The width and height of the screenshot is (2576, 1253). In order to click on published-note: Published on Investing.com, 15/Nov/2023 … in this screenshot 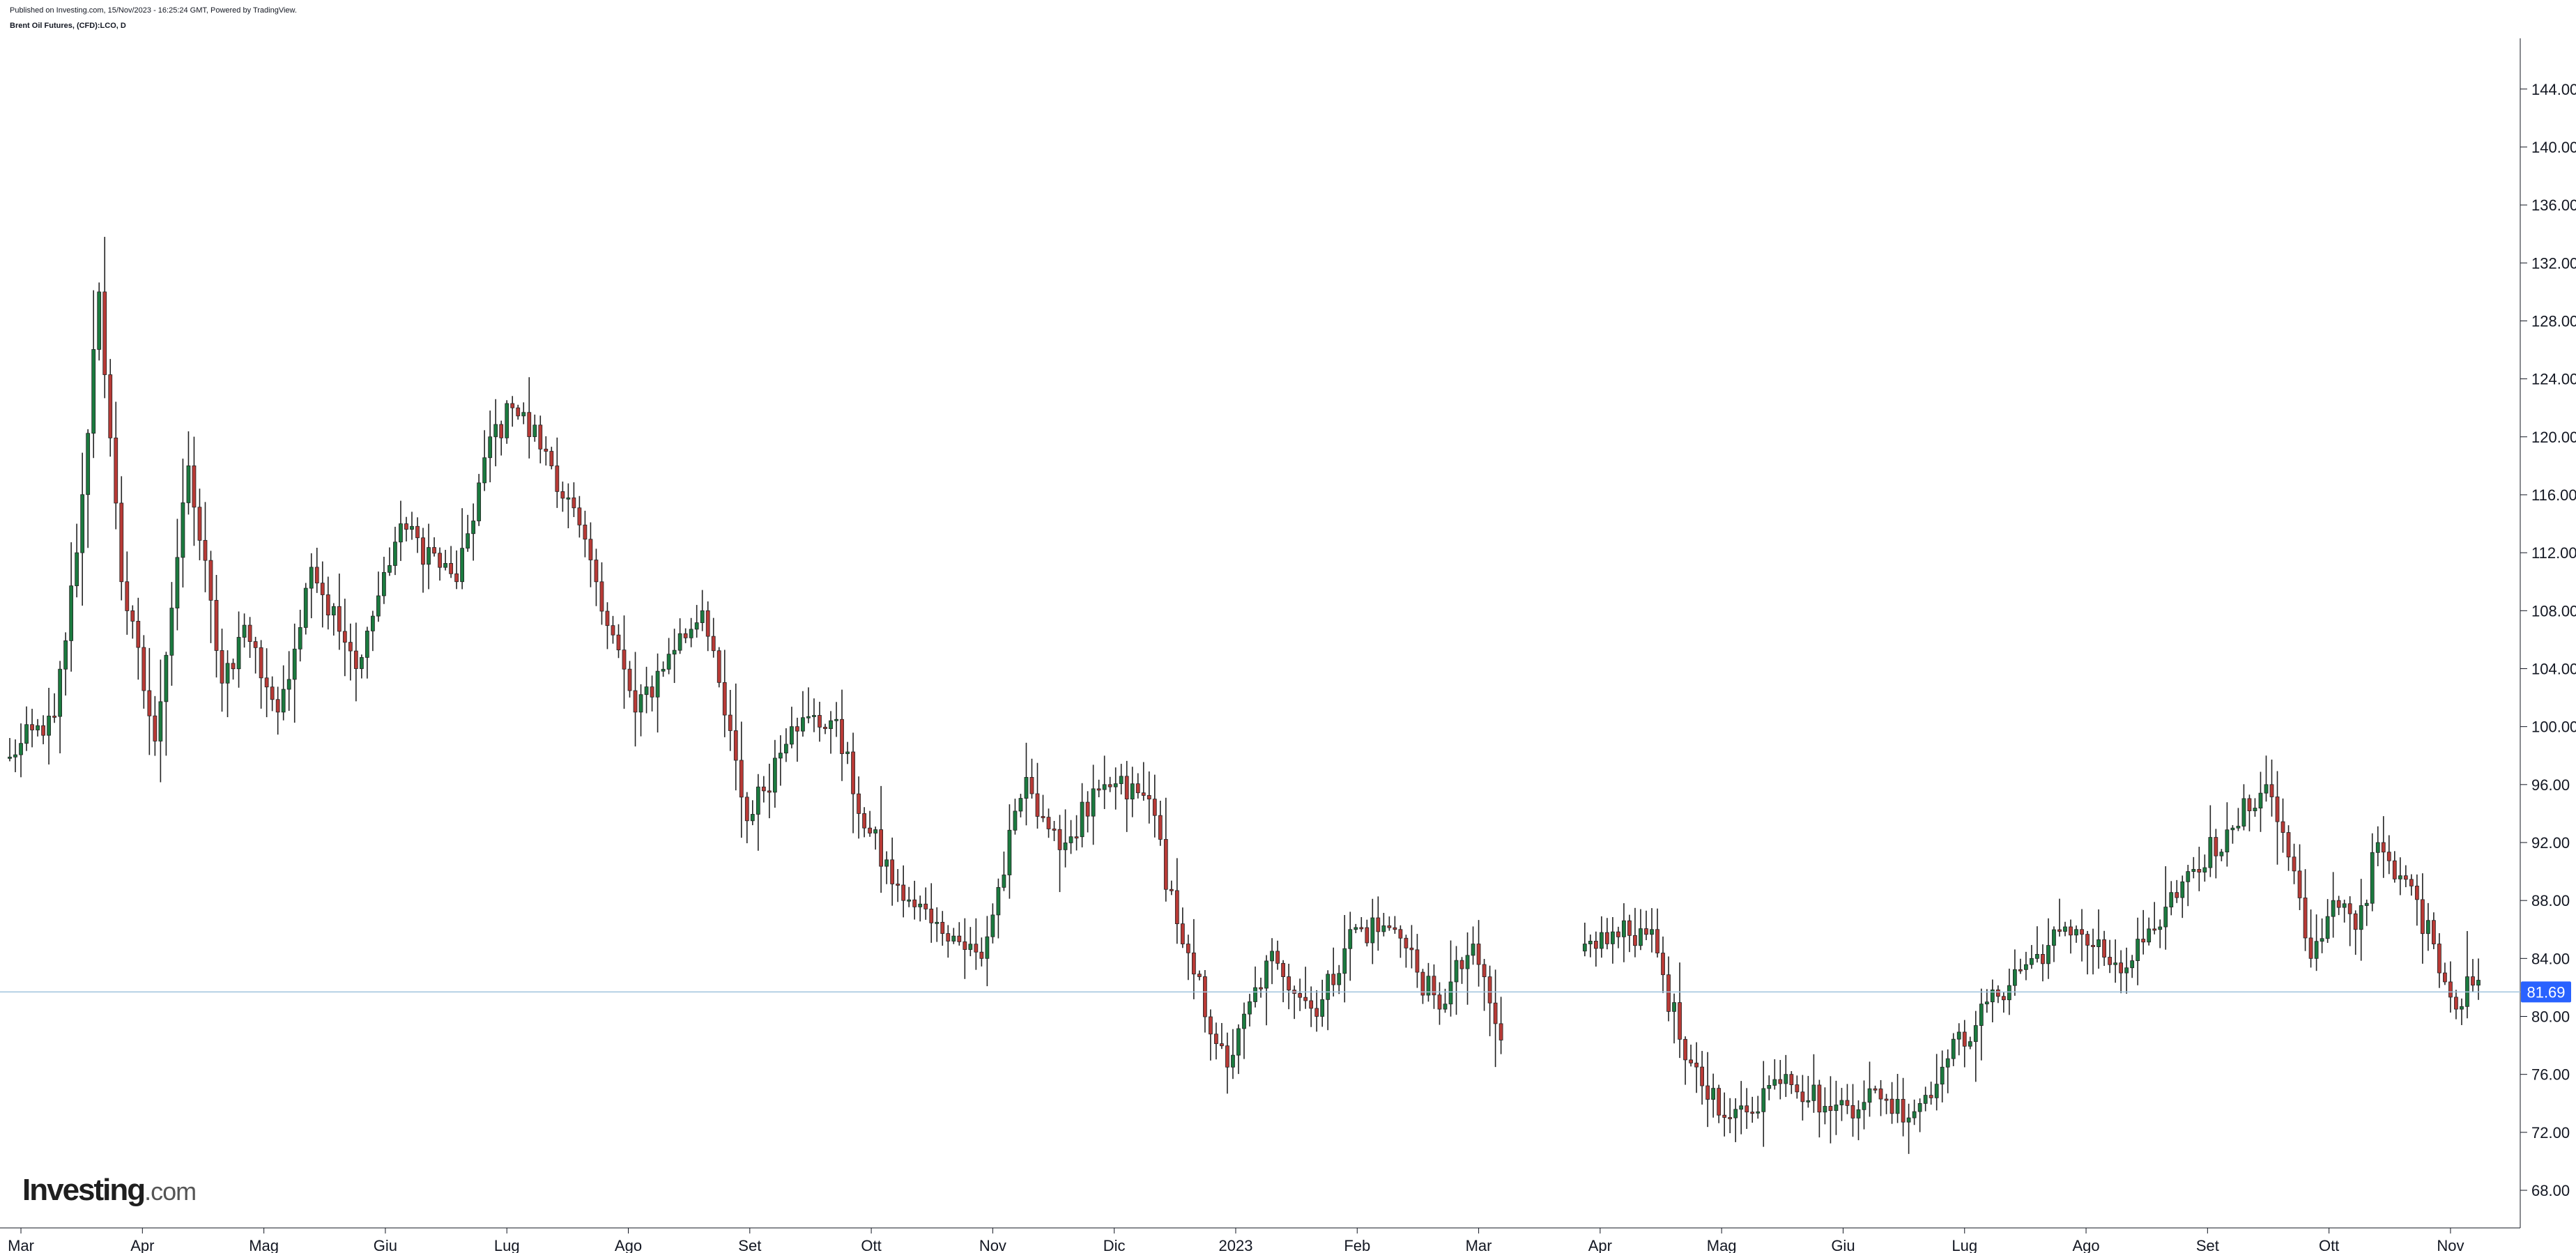, I will do `click(153, 10)`.